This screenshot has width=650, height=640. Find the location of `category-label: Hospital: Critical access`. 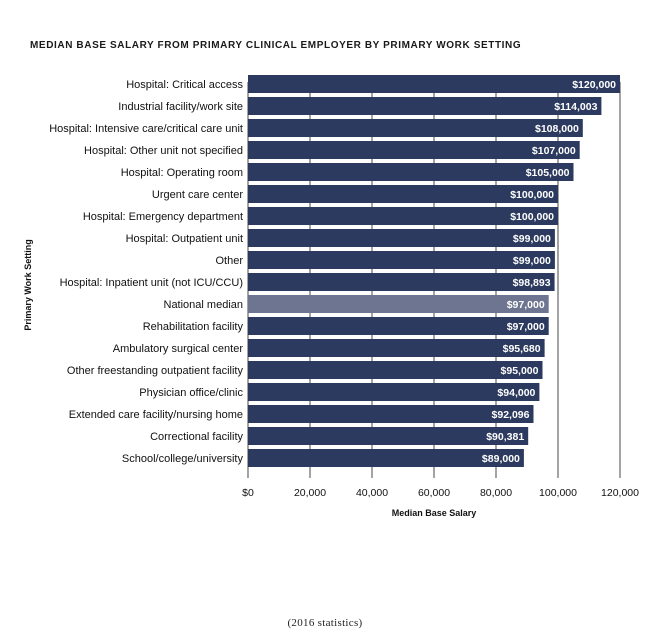

category-label: Hospital: Critical access is located at coordinates (184, 85).